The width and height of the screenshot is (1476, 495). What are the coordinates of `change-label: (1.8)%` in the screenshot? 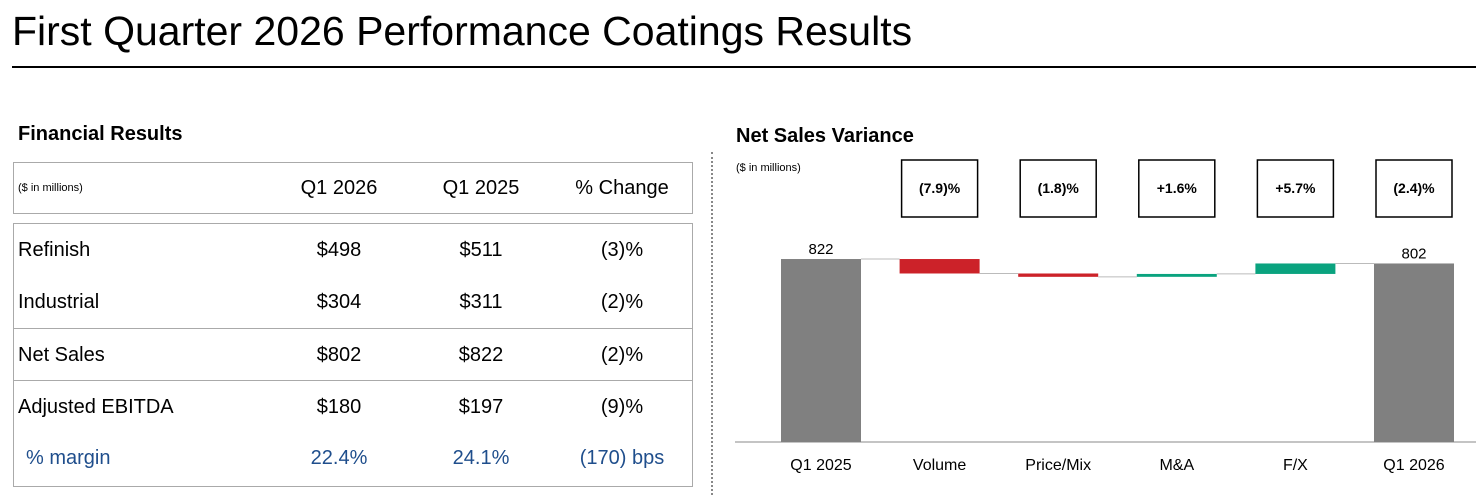 It's located at (1059, 188).